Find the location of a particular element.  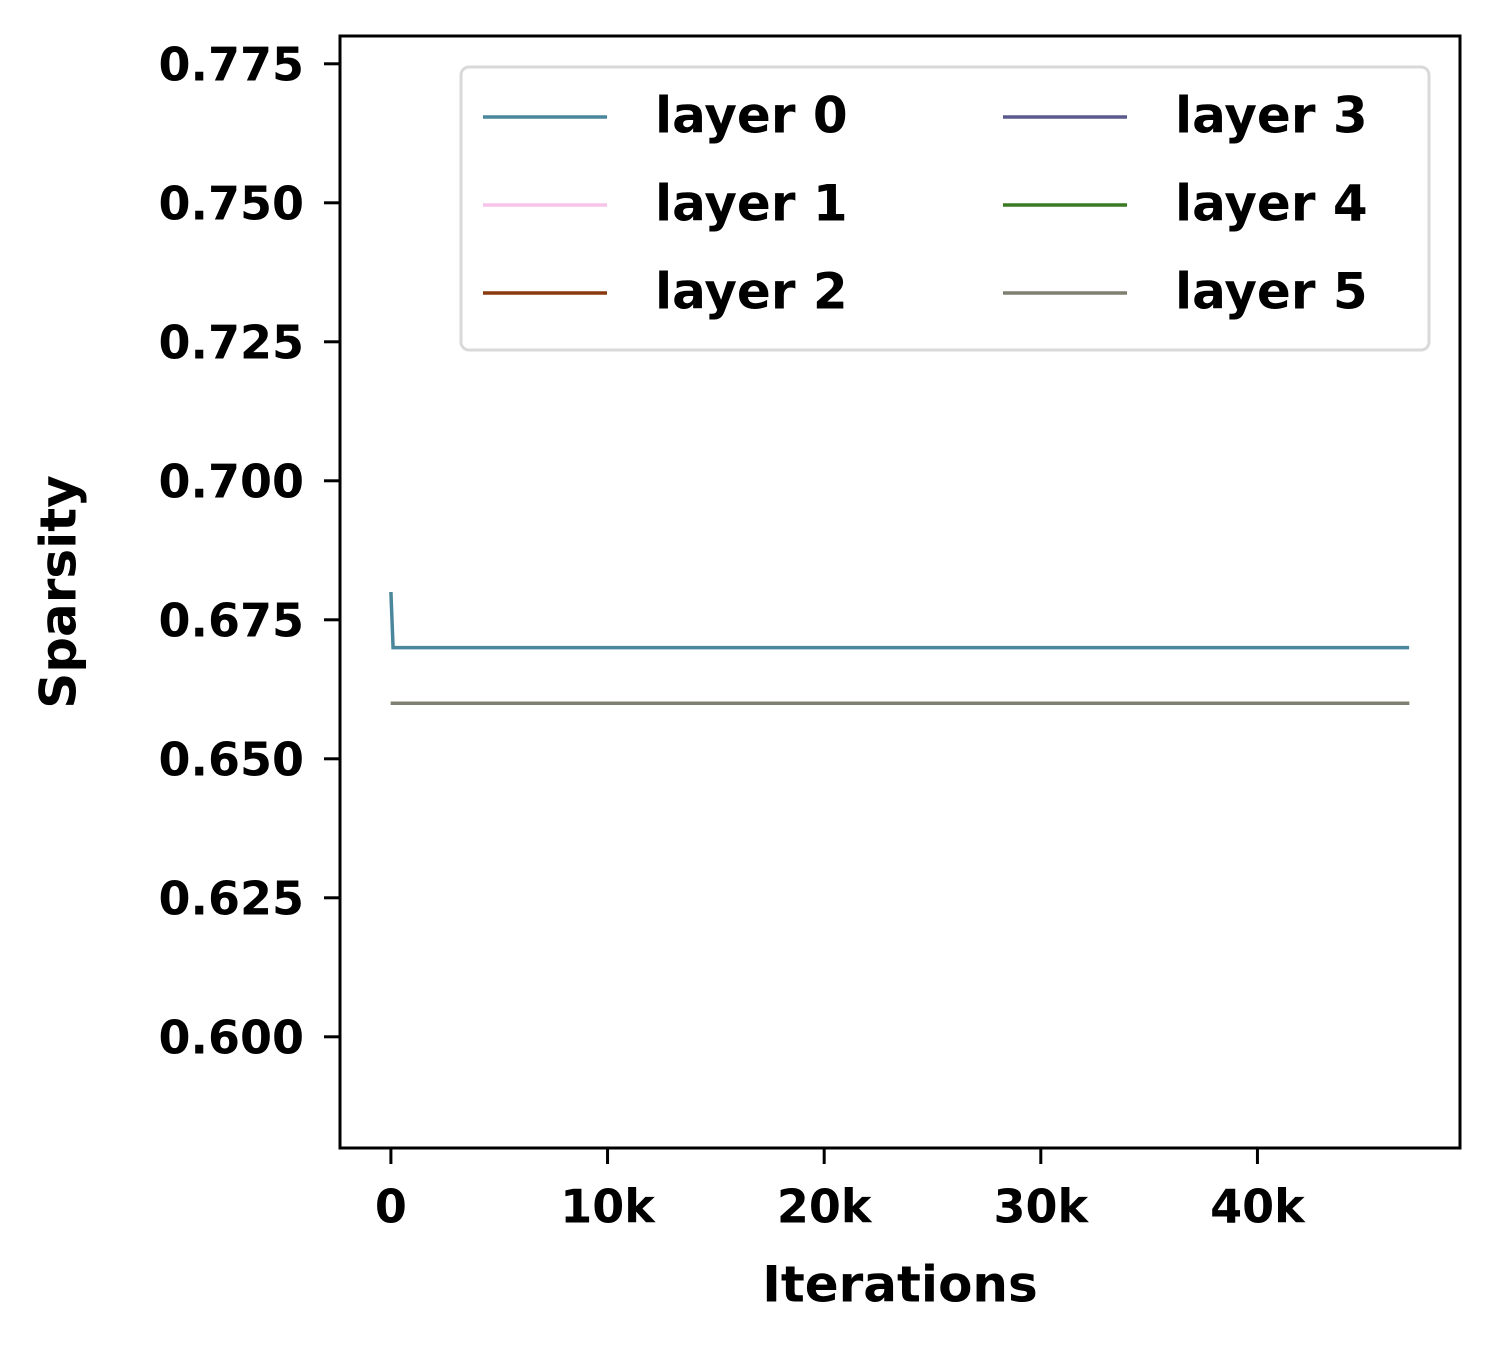

y-tick-label: 0.700 is located at coordinates (231, 481).